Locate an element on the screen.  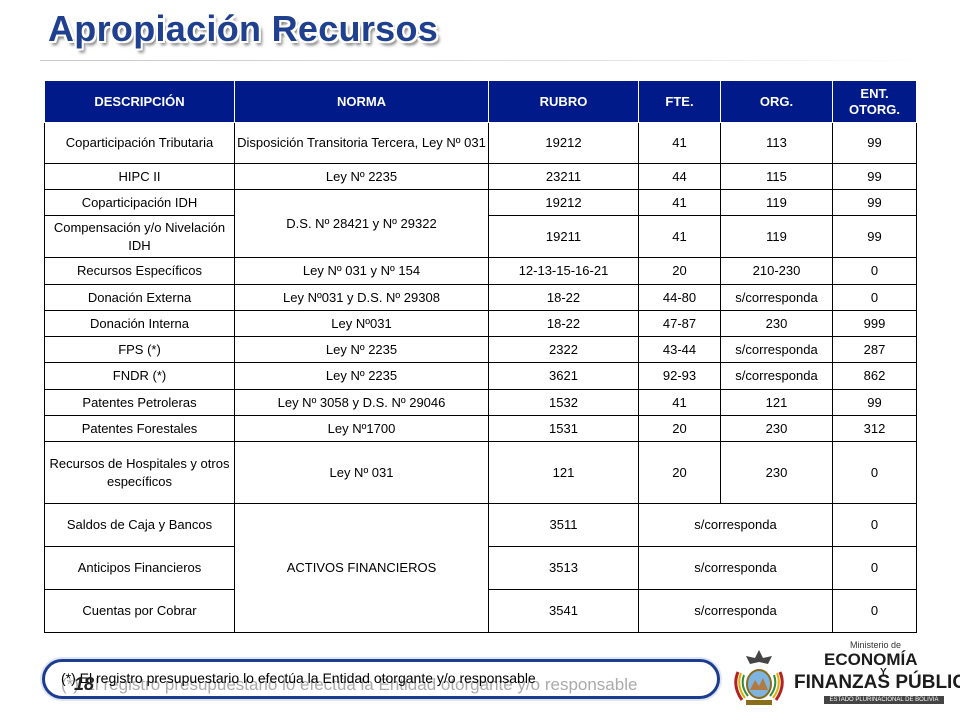
ministry-name-finance: FINANZAS PÚBLICAS is located at coordinates (877, 682).